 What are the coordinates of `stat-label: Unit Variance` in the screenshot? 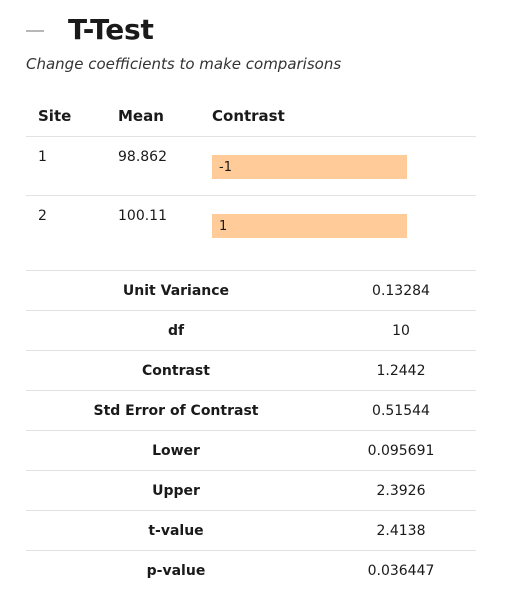 It's located at (176, 290).